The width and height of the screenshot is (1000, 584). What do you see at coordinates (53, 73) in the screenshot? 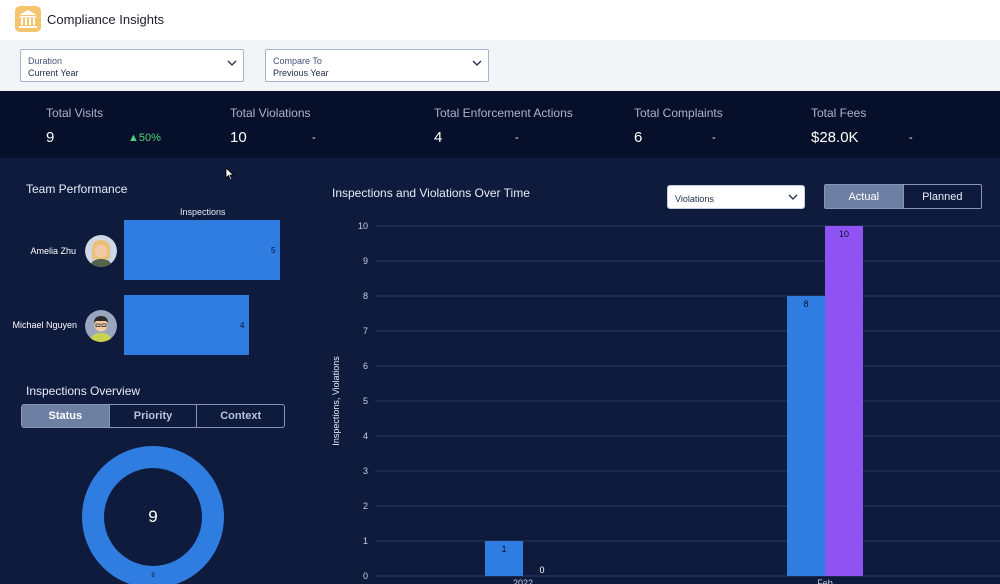
I see `duration-filter-value: Current Year` at bounding box center [53, 73].